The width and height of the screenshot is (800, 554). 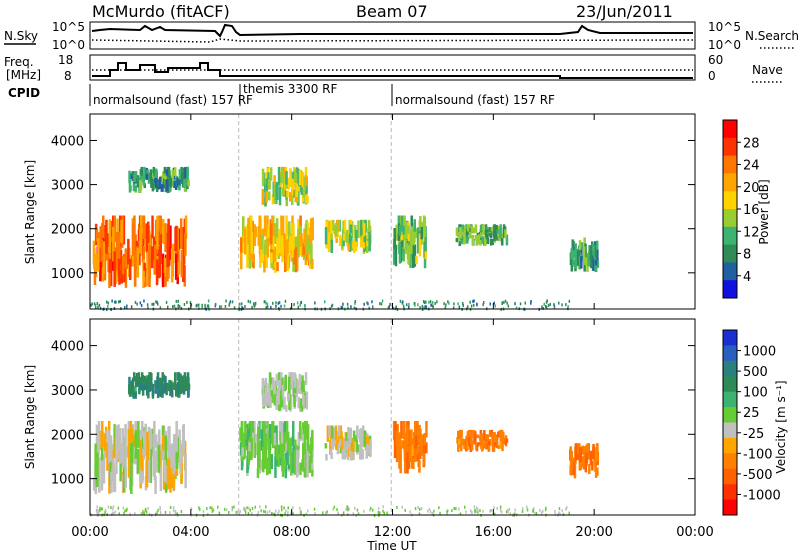 What do you see at coordinates (30, 212) in the screenshot?
I see `power-ylabel: Slant Range [km]` at bounding box center [30, 212].